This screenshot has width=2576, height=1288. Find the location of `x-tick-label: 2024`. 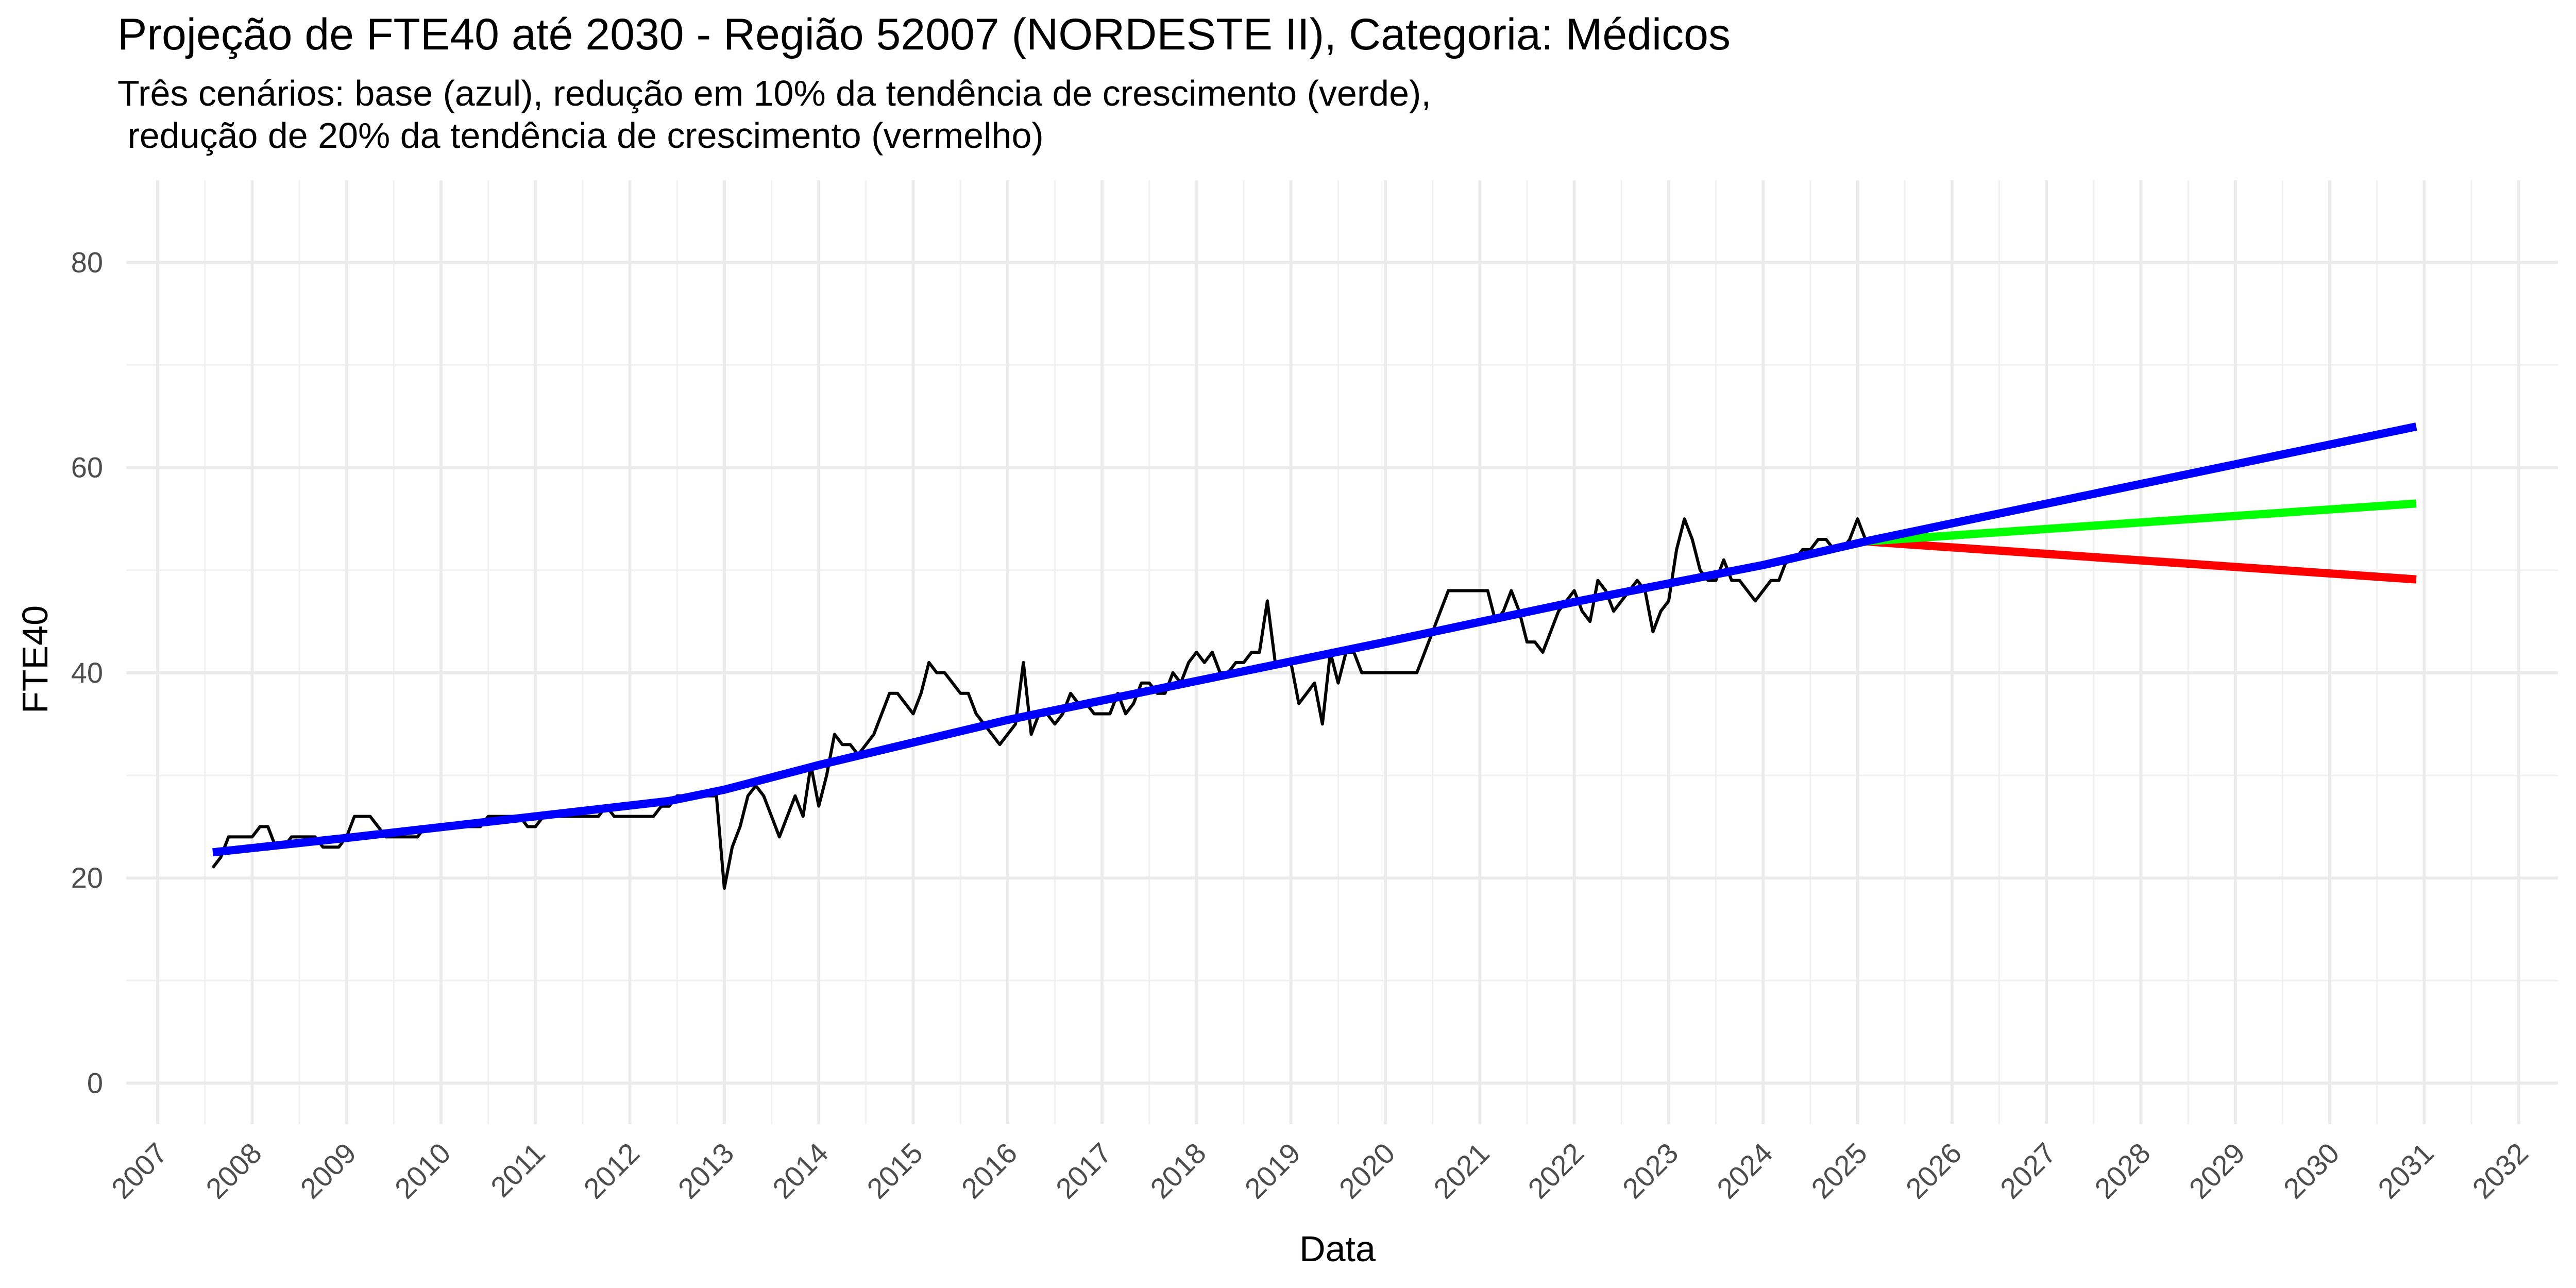

x-tick-label: 2024 is located at coordinates (1745, 1171).